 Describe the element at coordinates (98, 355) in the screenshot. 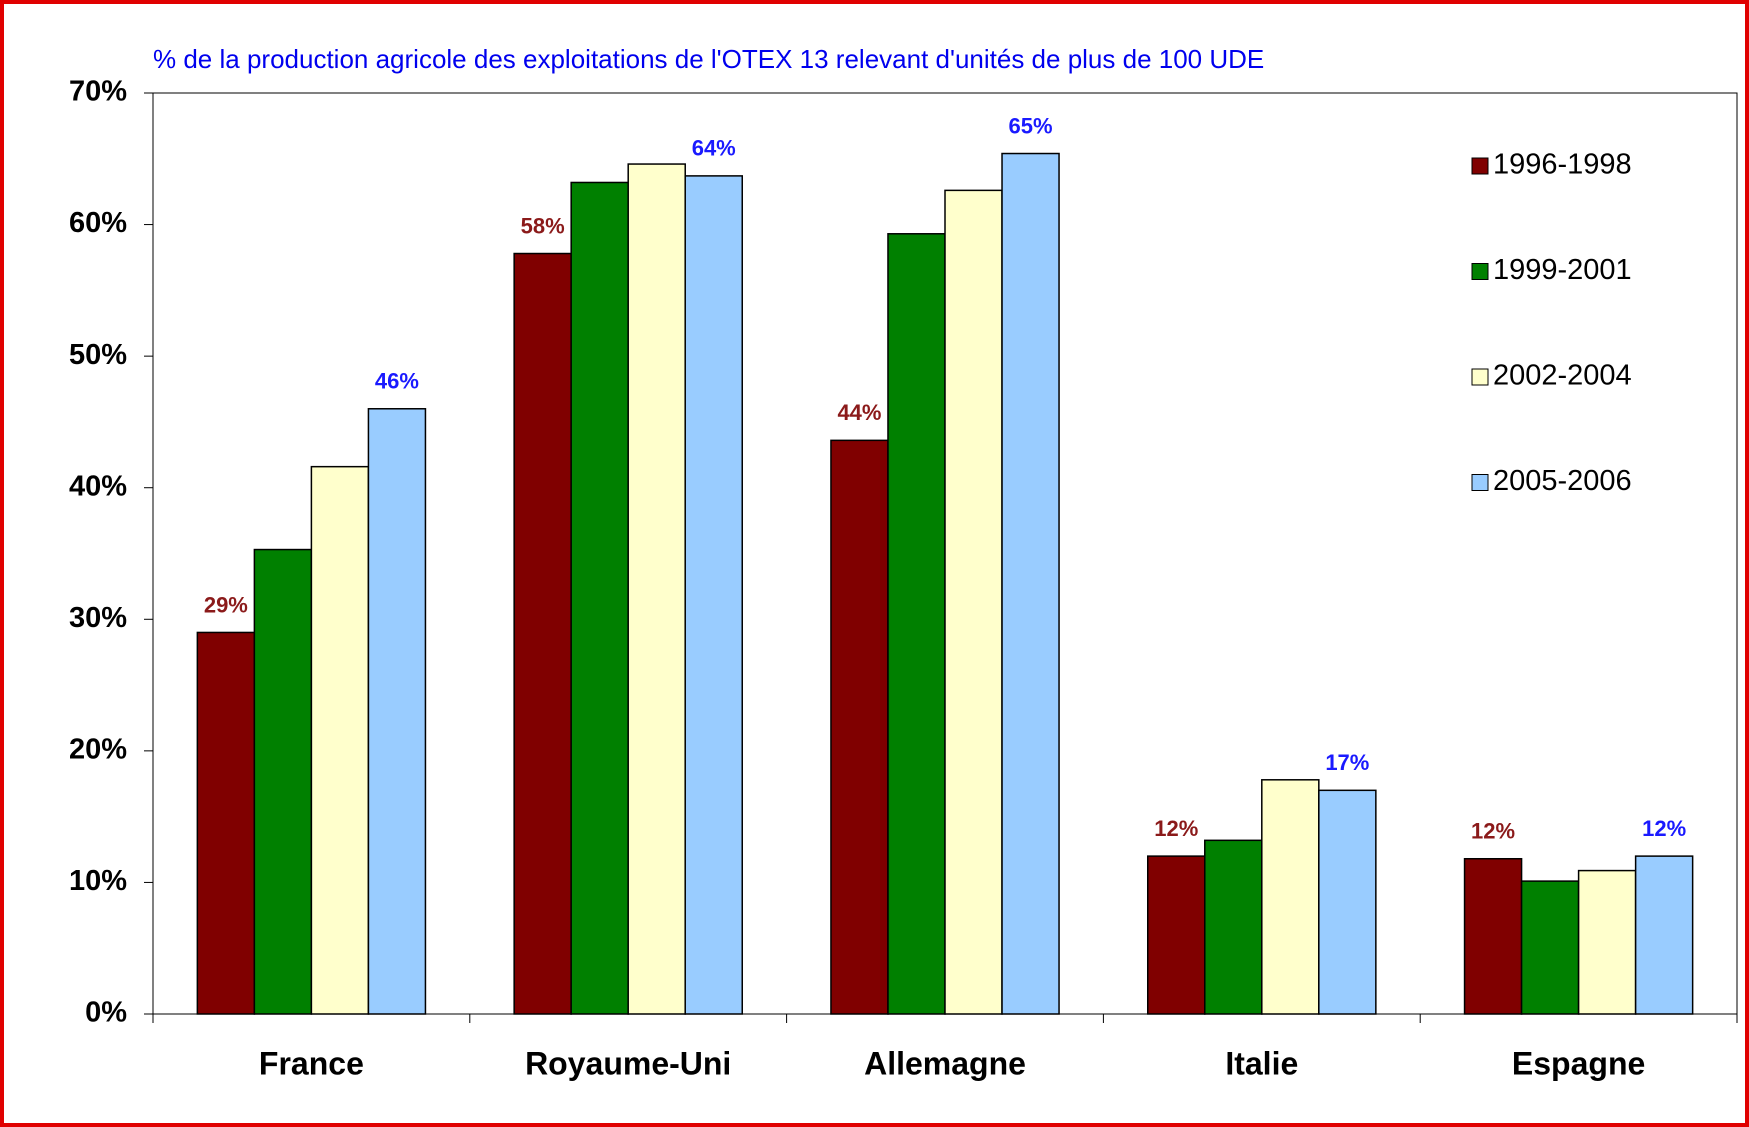

I see `y-tick-label: 50%` at that location.